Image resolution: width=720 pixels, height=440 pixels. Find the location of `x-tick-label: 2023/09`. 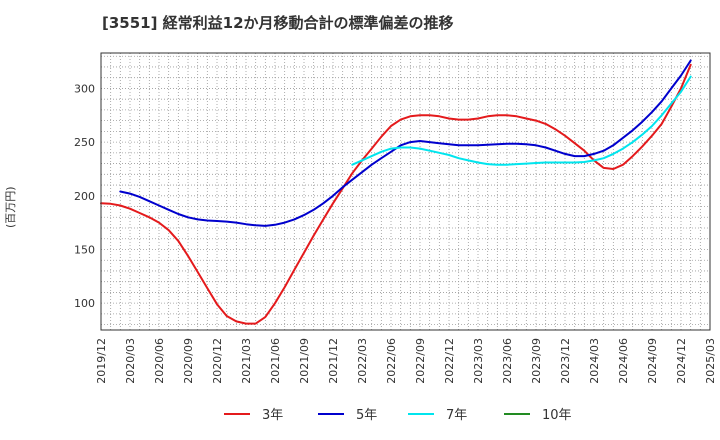

x-tick-label: 2023/09 is located at coordinates (536, 361).